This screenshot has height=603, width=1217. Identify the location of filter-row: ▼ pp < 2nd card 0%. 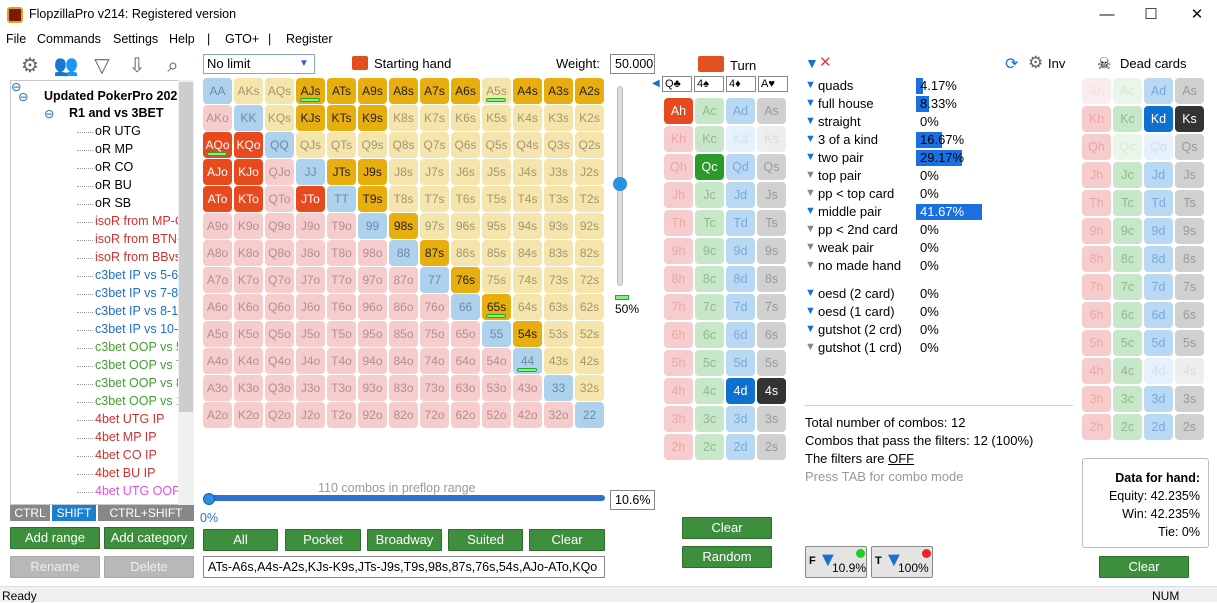
(940, 230).